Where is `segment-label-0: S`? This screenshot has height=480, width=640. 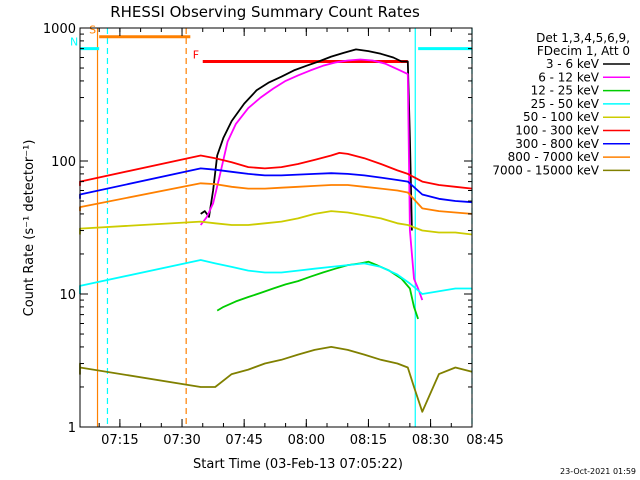
segment-label-0: S is located at coordinates (92, 30).